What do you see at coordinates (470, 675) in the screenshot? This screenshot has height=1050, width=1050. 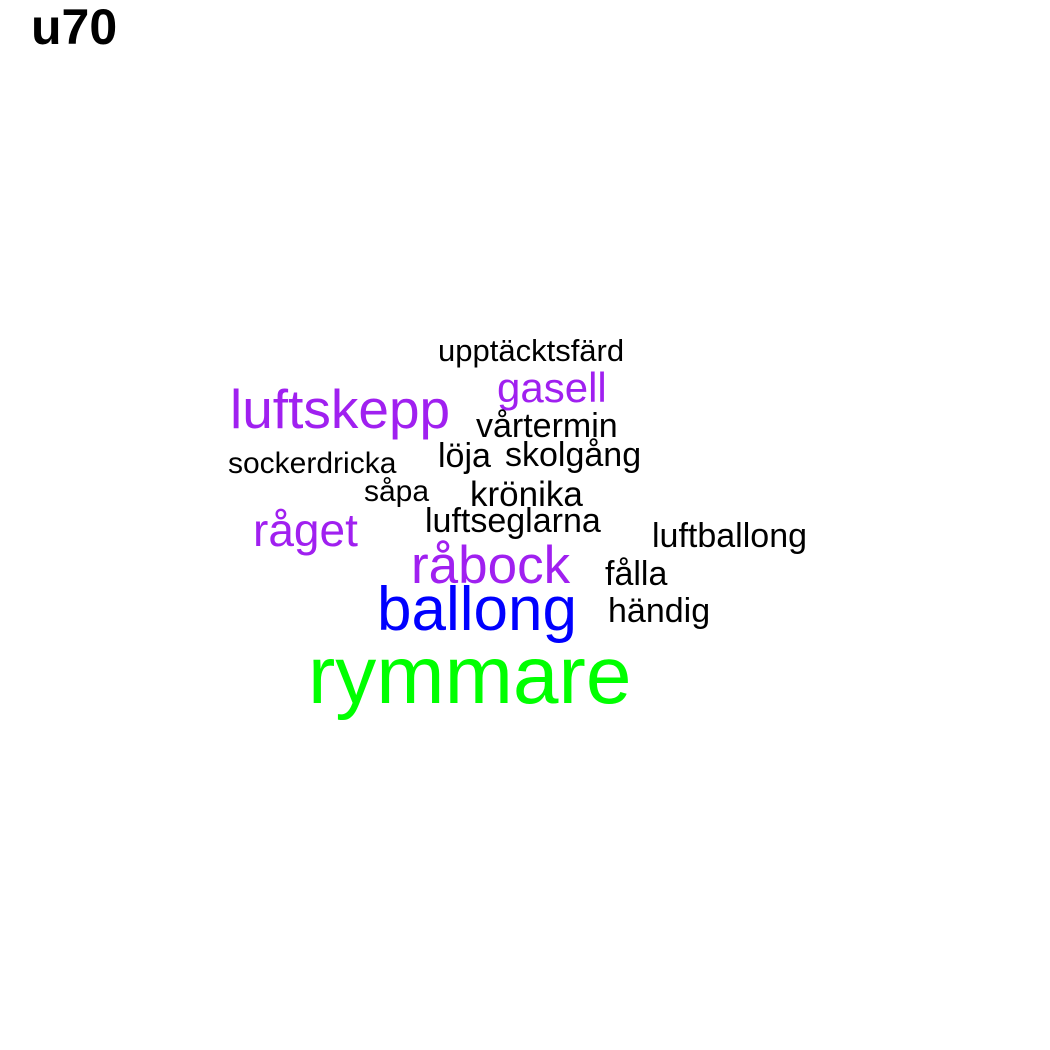 I see `word-rymmare: rymmare` at bounding box center [470, 675].